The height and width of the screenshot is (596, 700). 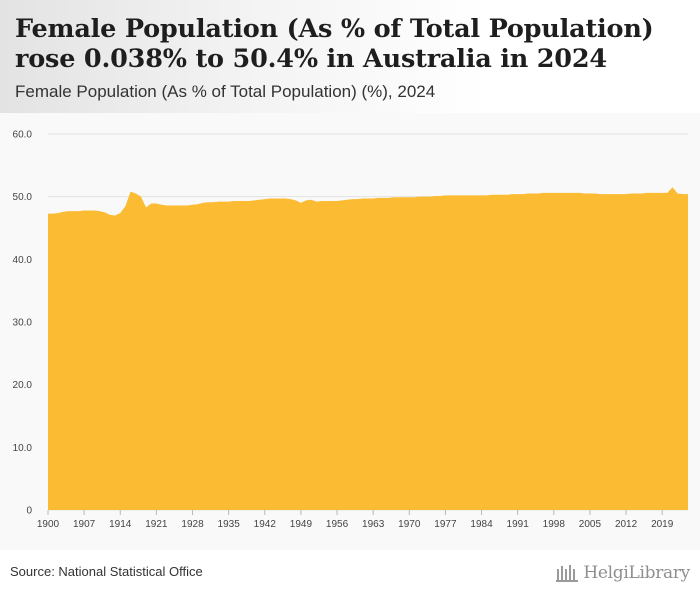 I want to click on x-tick-label: 1991, so click(x=518, y=524).